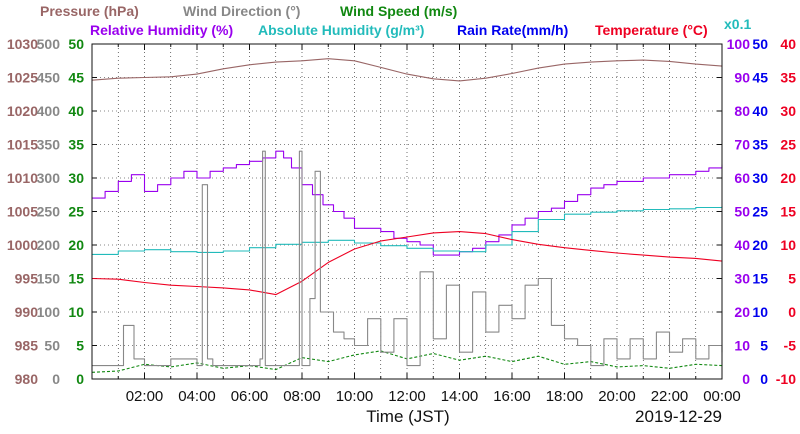 This screenshot has width=800, height=434. I want to click on y-tick-label-wind-direction: 50, so click(52, 346).